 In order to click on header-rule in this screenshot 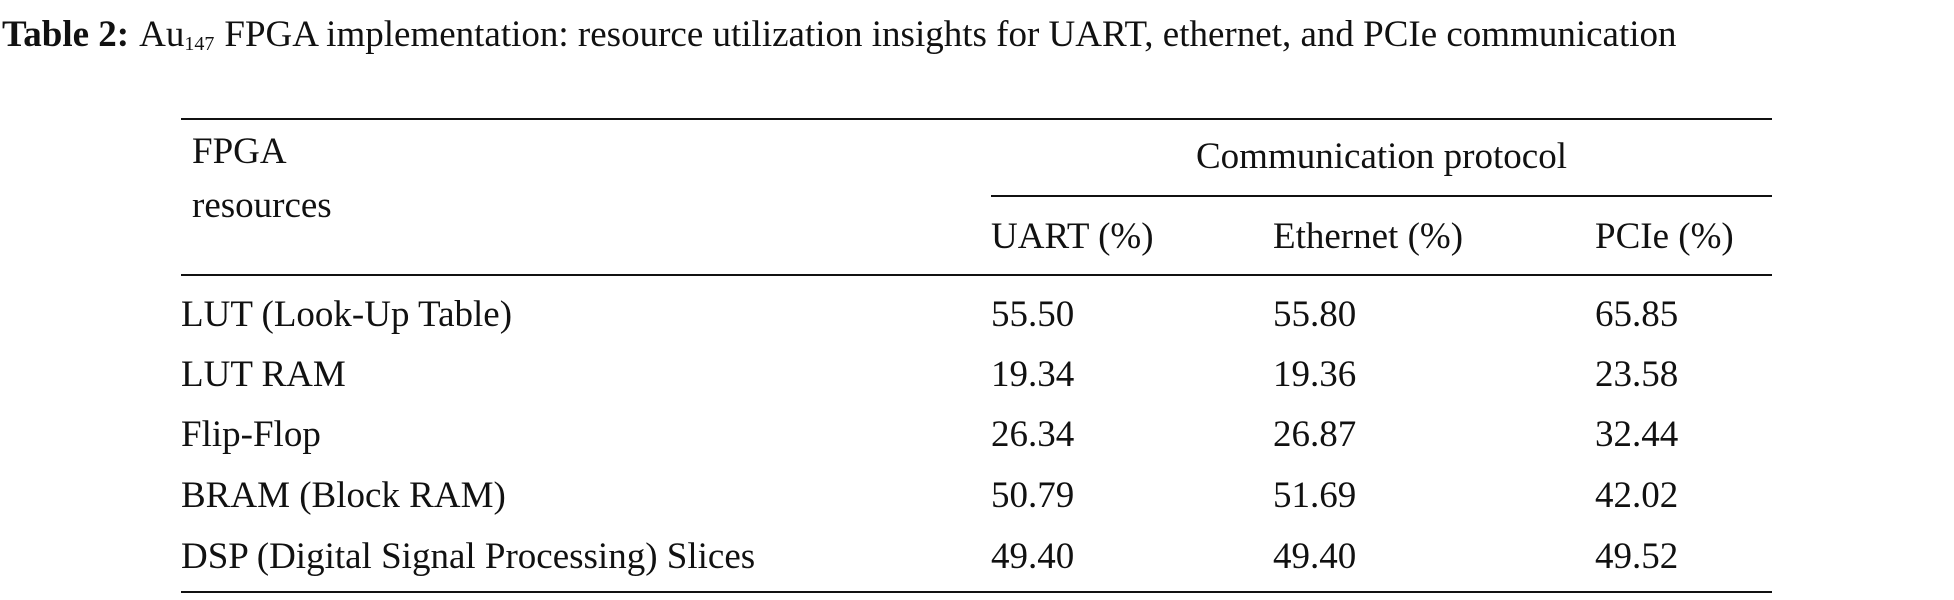, I will do `click(976, 275)`.